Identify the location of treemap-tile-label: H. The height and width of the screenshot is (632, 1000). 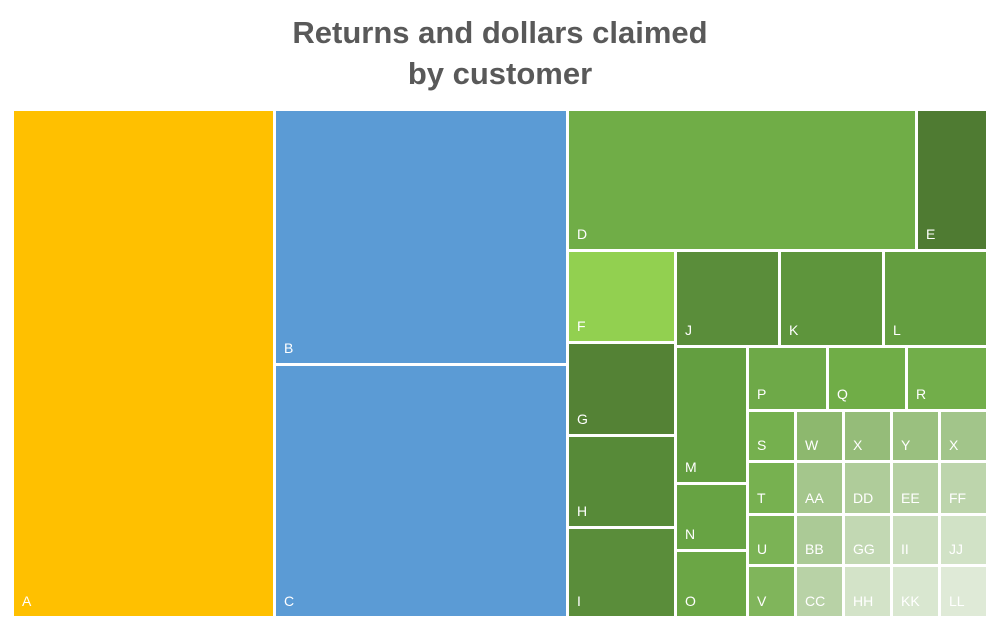
(582, 511).